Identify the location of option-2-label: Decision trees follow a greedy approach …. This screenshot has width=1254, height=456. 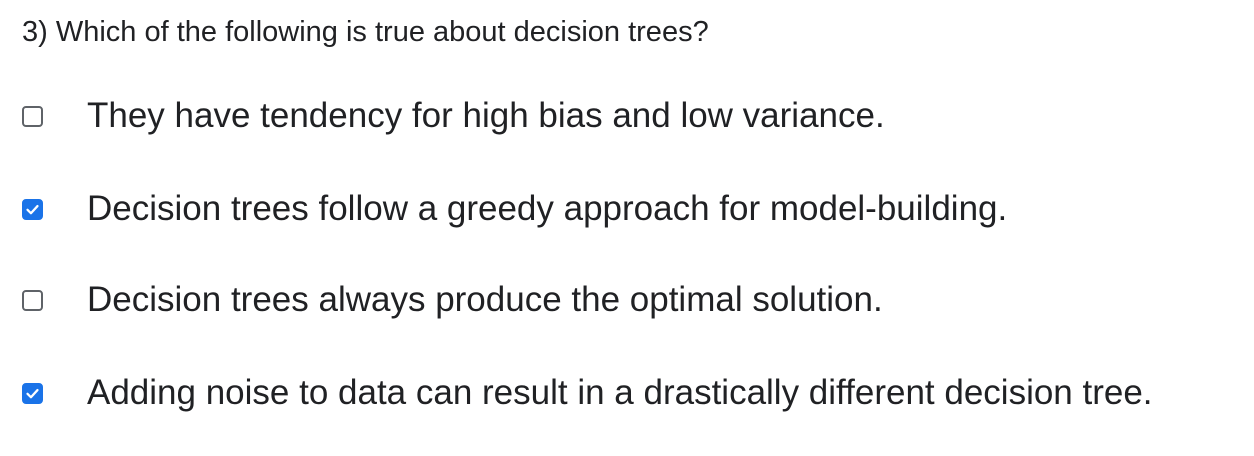
(547, 208).